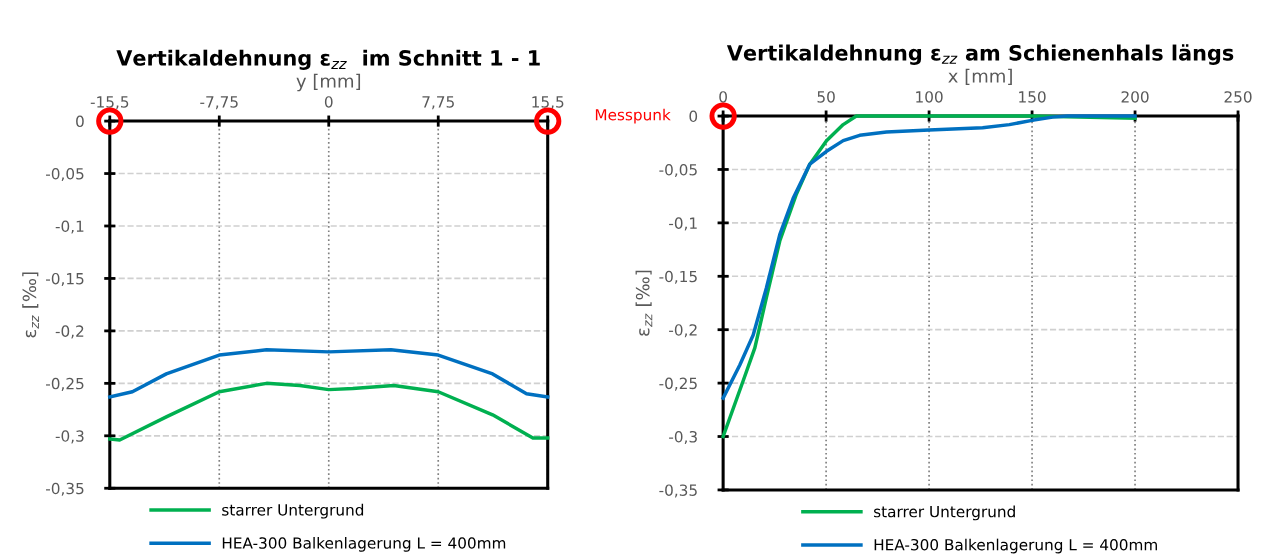  Describe the element at coordinates (548, 103) in the screenshot. I see `x-tick-label: 15,5` at that location.